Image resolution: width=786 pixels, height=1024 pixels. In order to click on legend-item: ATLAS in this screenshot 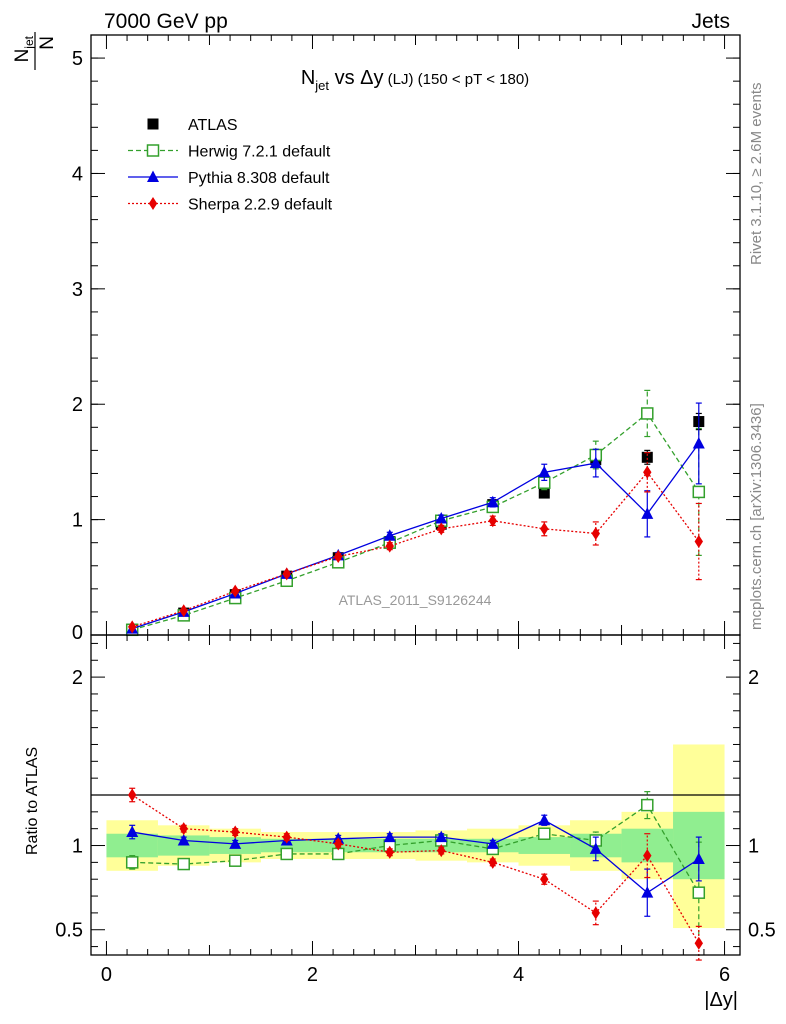, I will do `click(192, 125)`.